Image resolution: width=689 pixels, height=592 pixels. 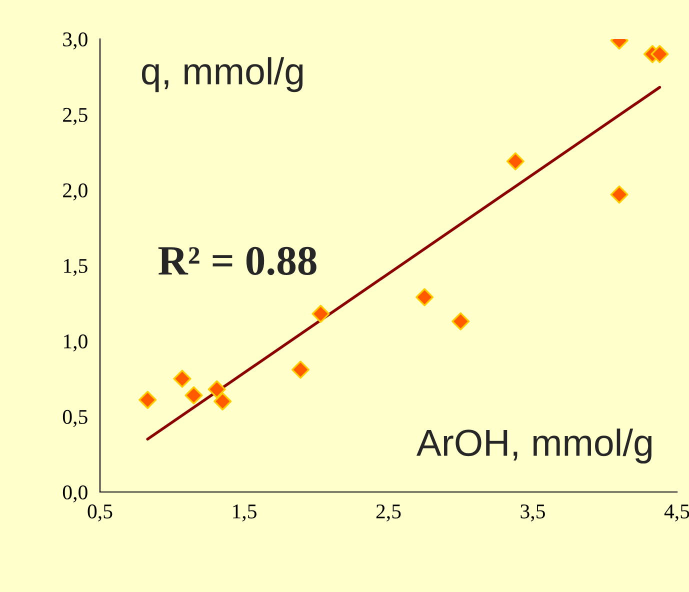 I want to click on y-tick-label: 2,5, so click(x=75, y=116).